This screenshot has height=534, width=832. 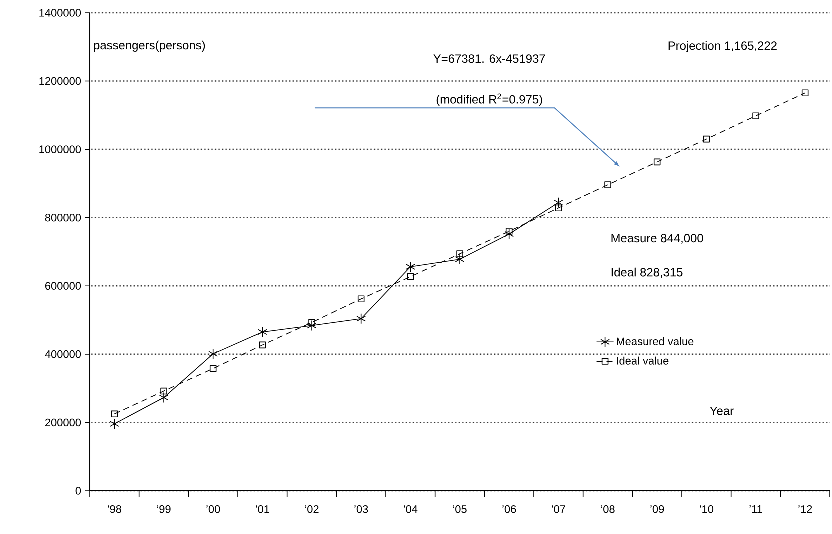 I want to click on annotation: Projection 1,165,222, so click(x=722, y=46).